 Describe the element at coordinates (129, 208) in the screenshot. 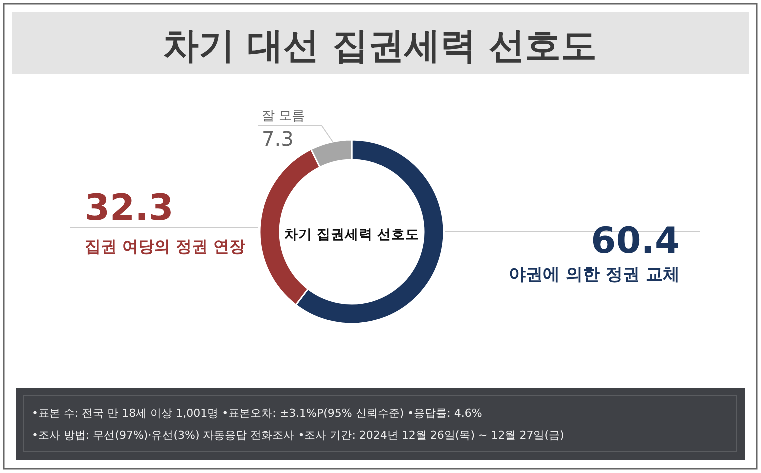

I see `data-label: 32.3` at that location.